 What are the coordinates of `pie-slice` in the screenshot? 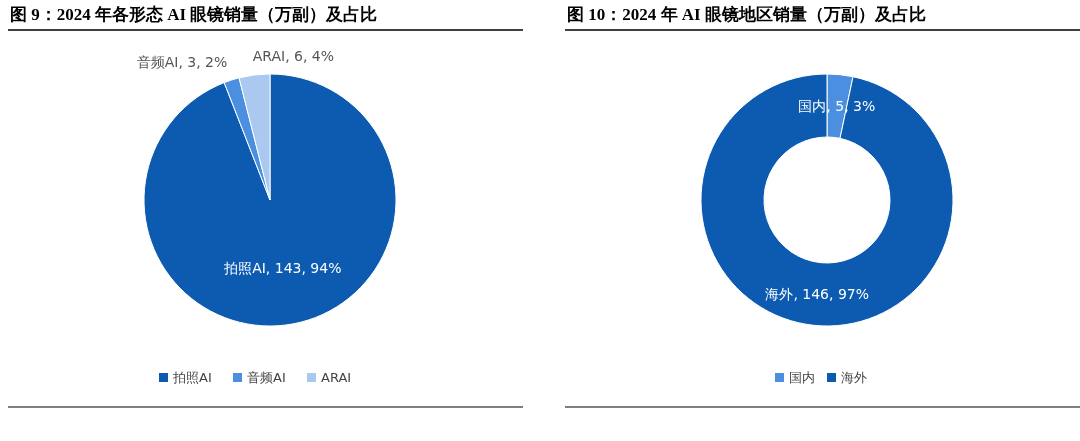 It's located at (270, 200).